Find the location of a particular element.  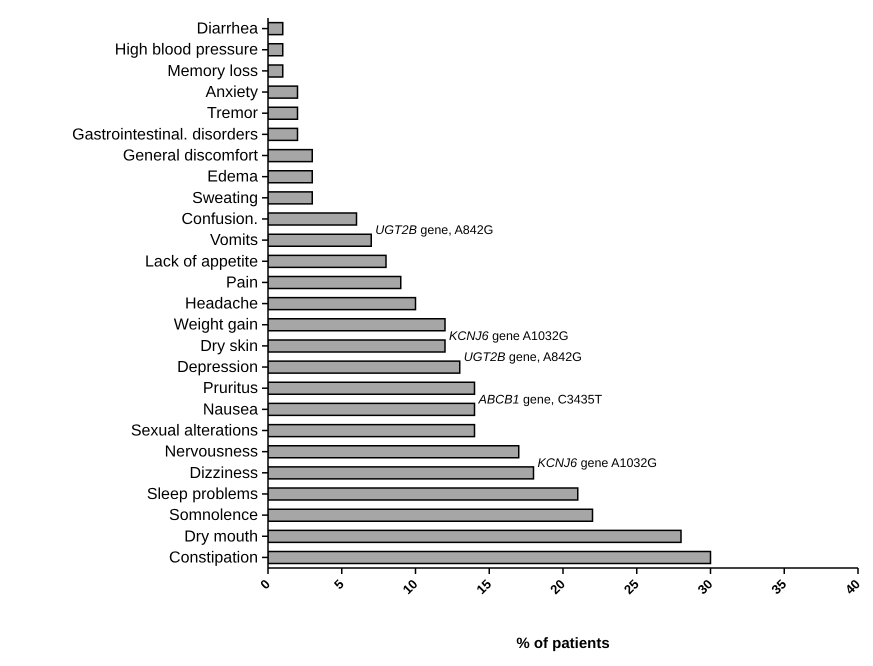

y-tick-label: Tremor is located at coordinates (233, 113).